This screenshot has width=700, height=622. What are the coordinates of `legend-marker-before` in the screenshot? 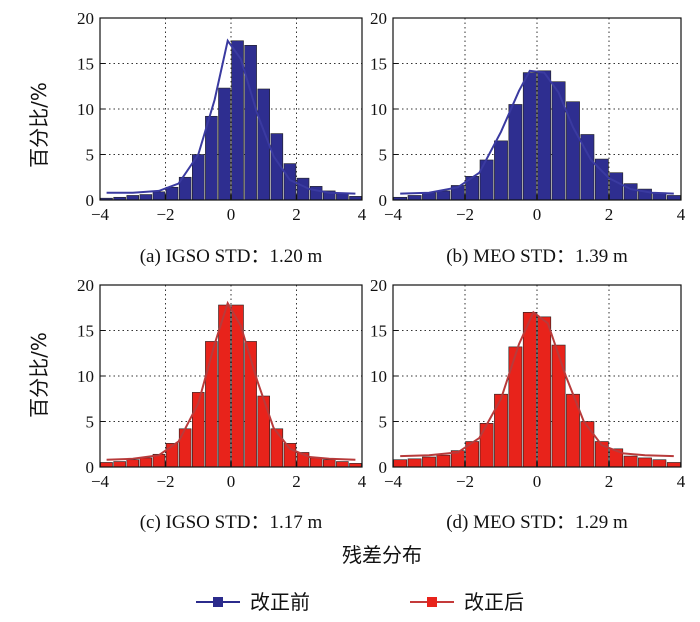 It's located at (218, 602).